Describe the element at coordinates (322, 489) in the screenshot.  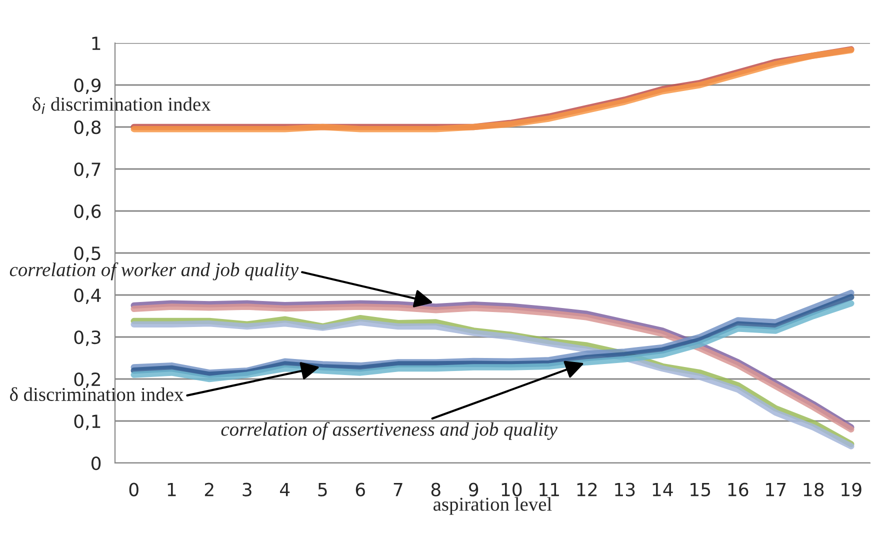
I see `x-tick-label: 5` at that location.